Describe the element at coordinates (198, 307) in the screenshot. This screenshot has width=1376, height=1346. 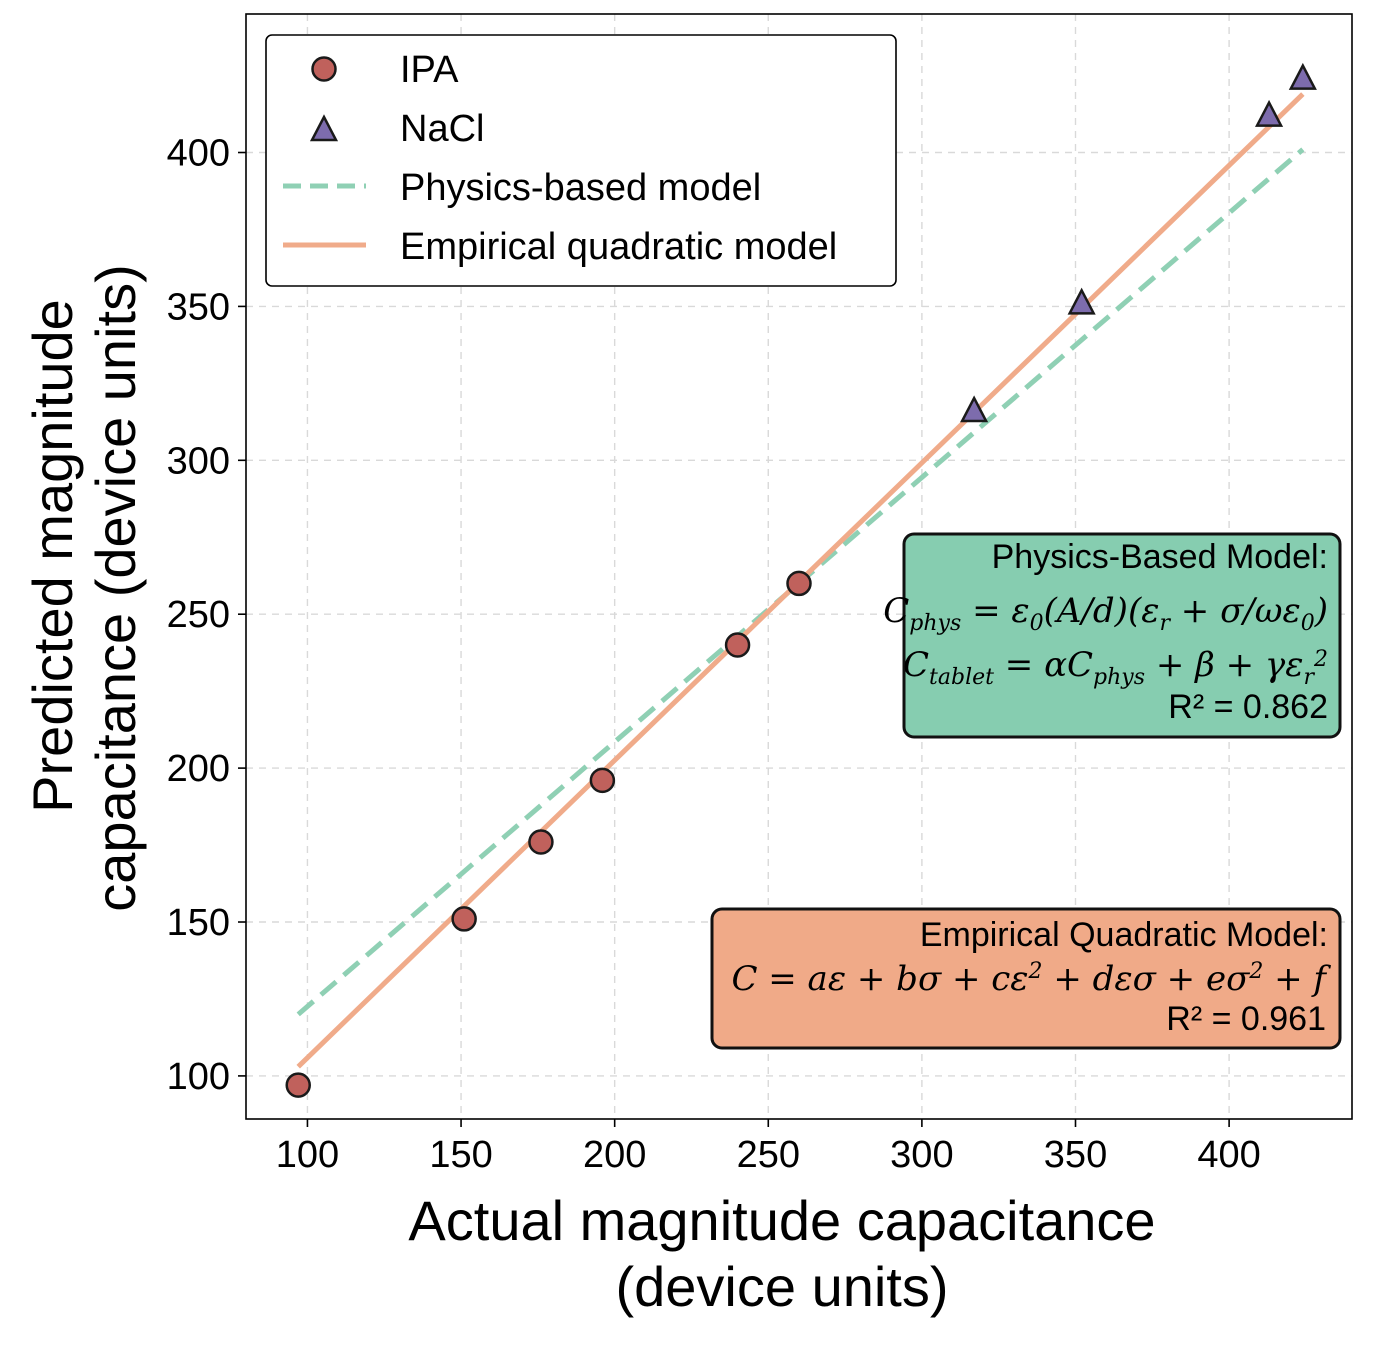
I see `y-tick-label: 350` at that location.